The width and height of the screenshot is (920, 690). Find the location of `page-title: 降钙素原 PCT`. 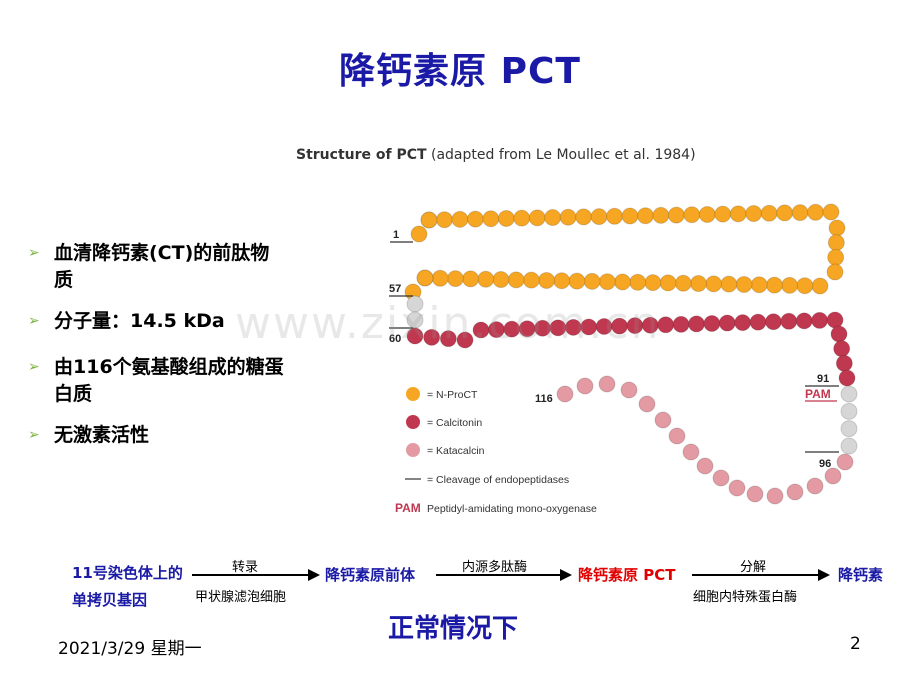

page-title: 降钙素原 PCT is located at coordinates (460, 71).